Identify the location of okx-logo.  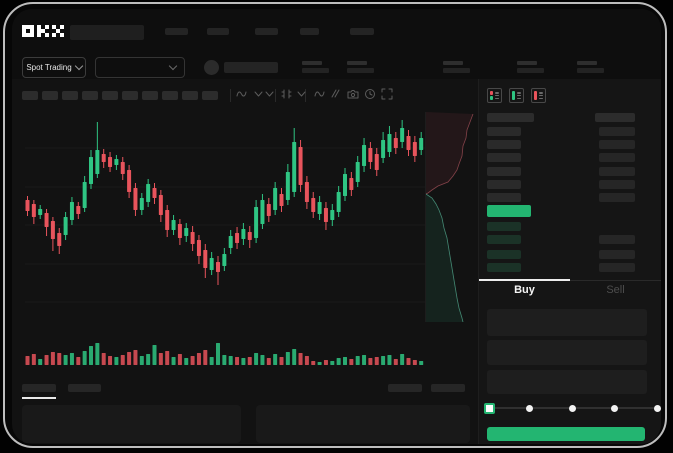
(43, 31).